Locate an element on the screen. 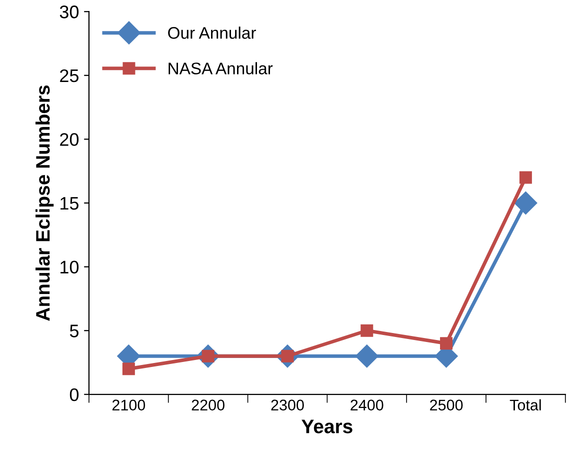 This screenshot has height=464, width=574. y-tick-label: 10 is located at coordinates (69, 267).